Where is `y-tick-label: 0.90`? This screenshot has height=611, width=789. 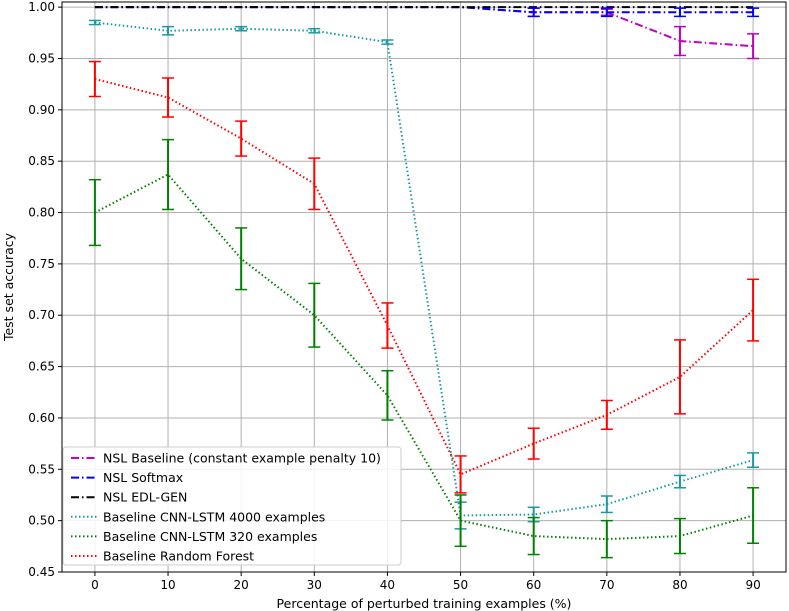
y-tick-label: 0.90 is located at coordinates (41, 110).